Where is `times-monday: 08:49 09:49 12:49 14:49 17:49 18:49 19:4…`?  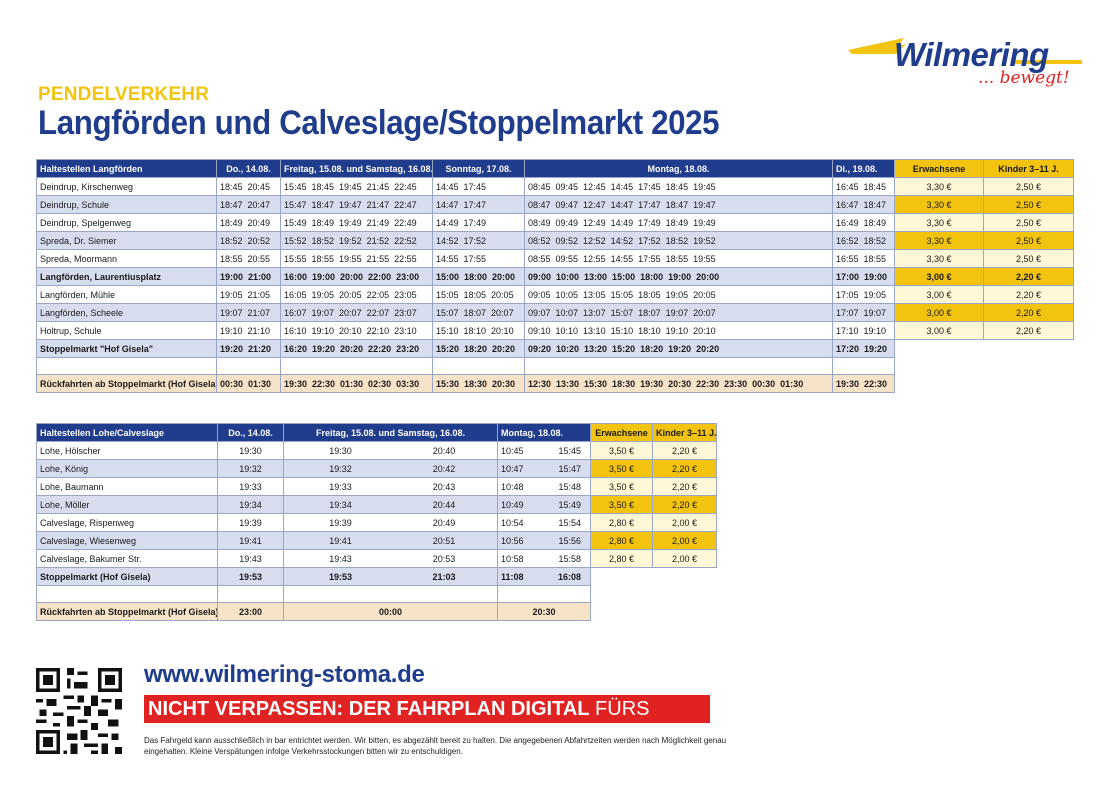 times-monday: 08:49 09:49 12:49 14:49 17:49 18:49 19:4… is located at coordinates (678, 222).